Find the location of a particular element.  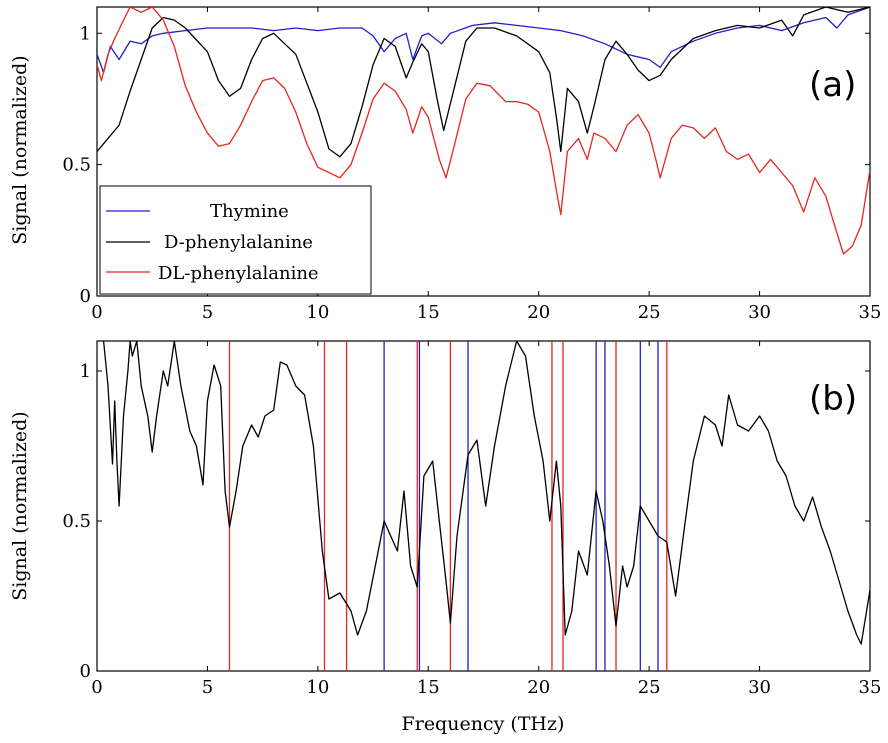

legend-label-thymine: Thymine is located at coordinates (249, 211).